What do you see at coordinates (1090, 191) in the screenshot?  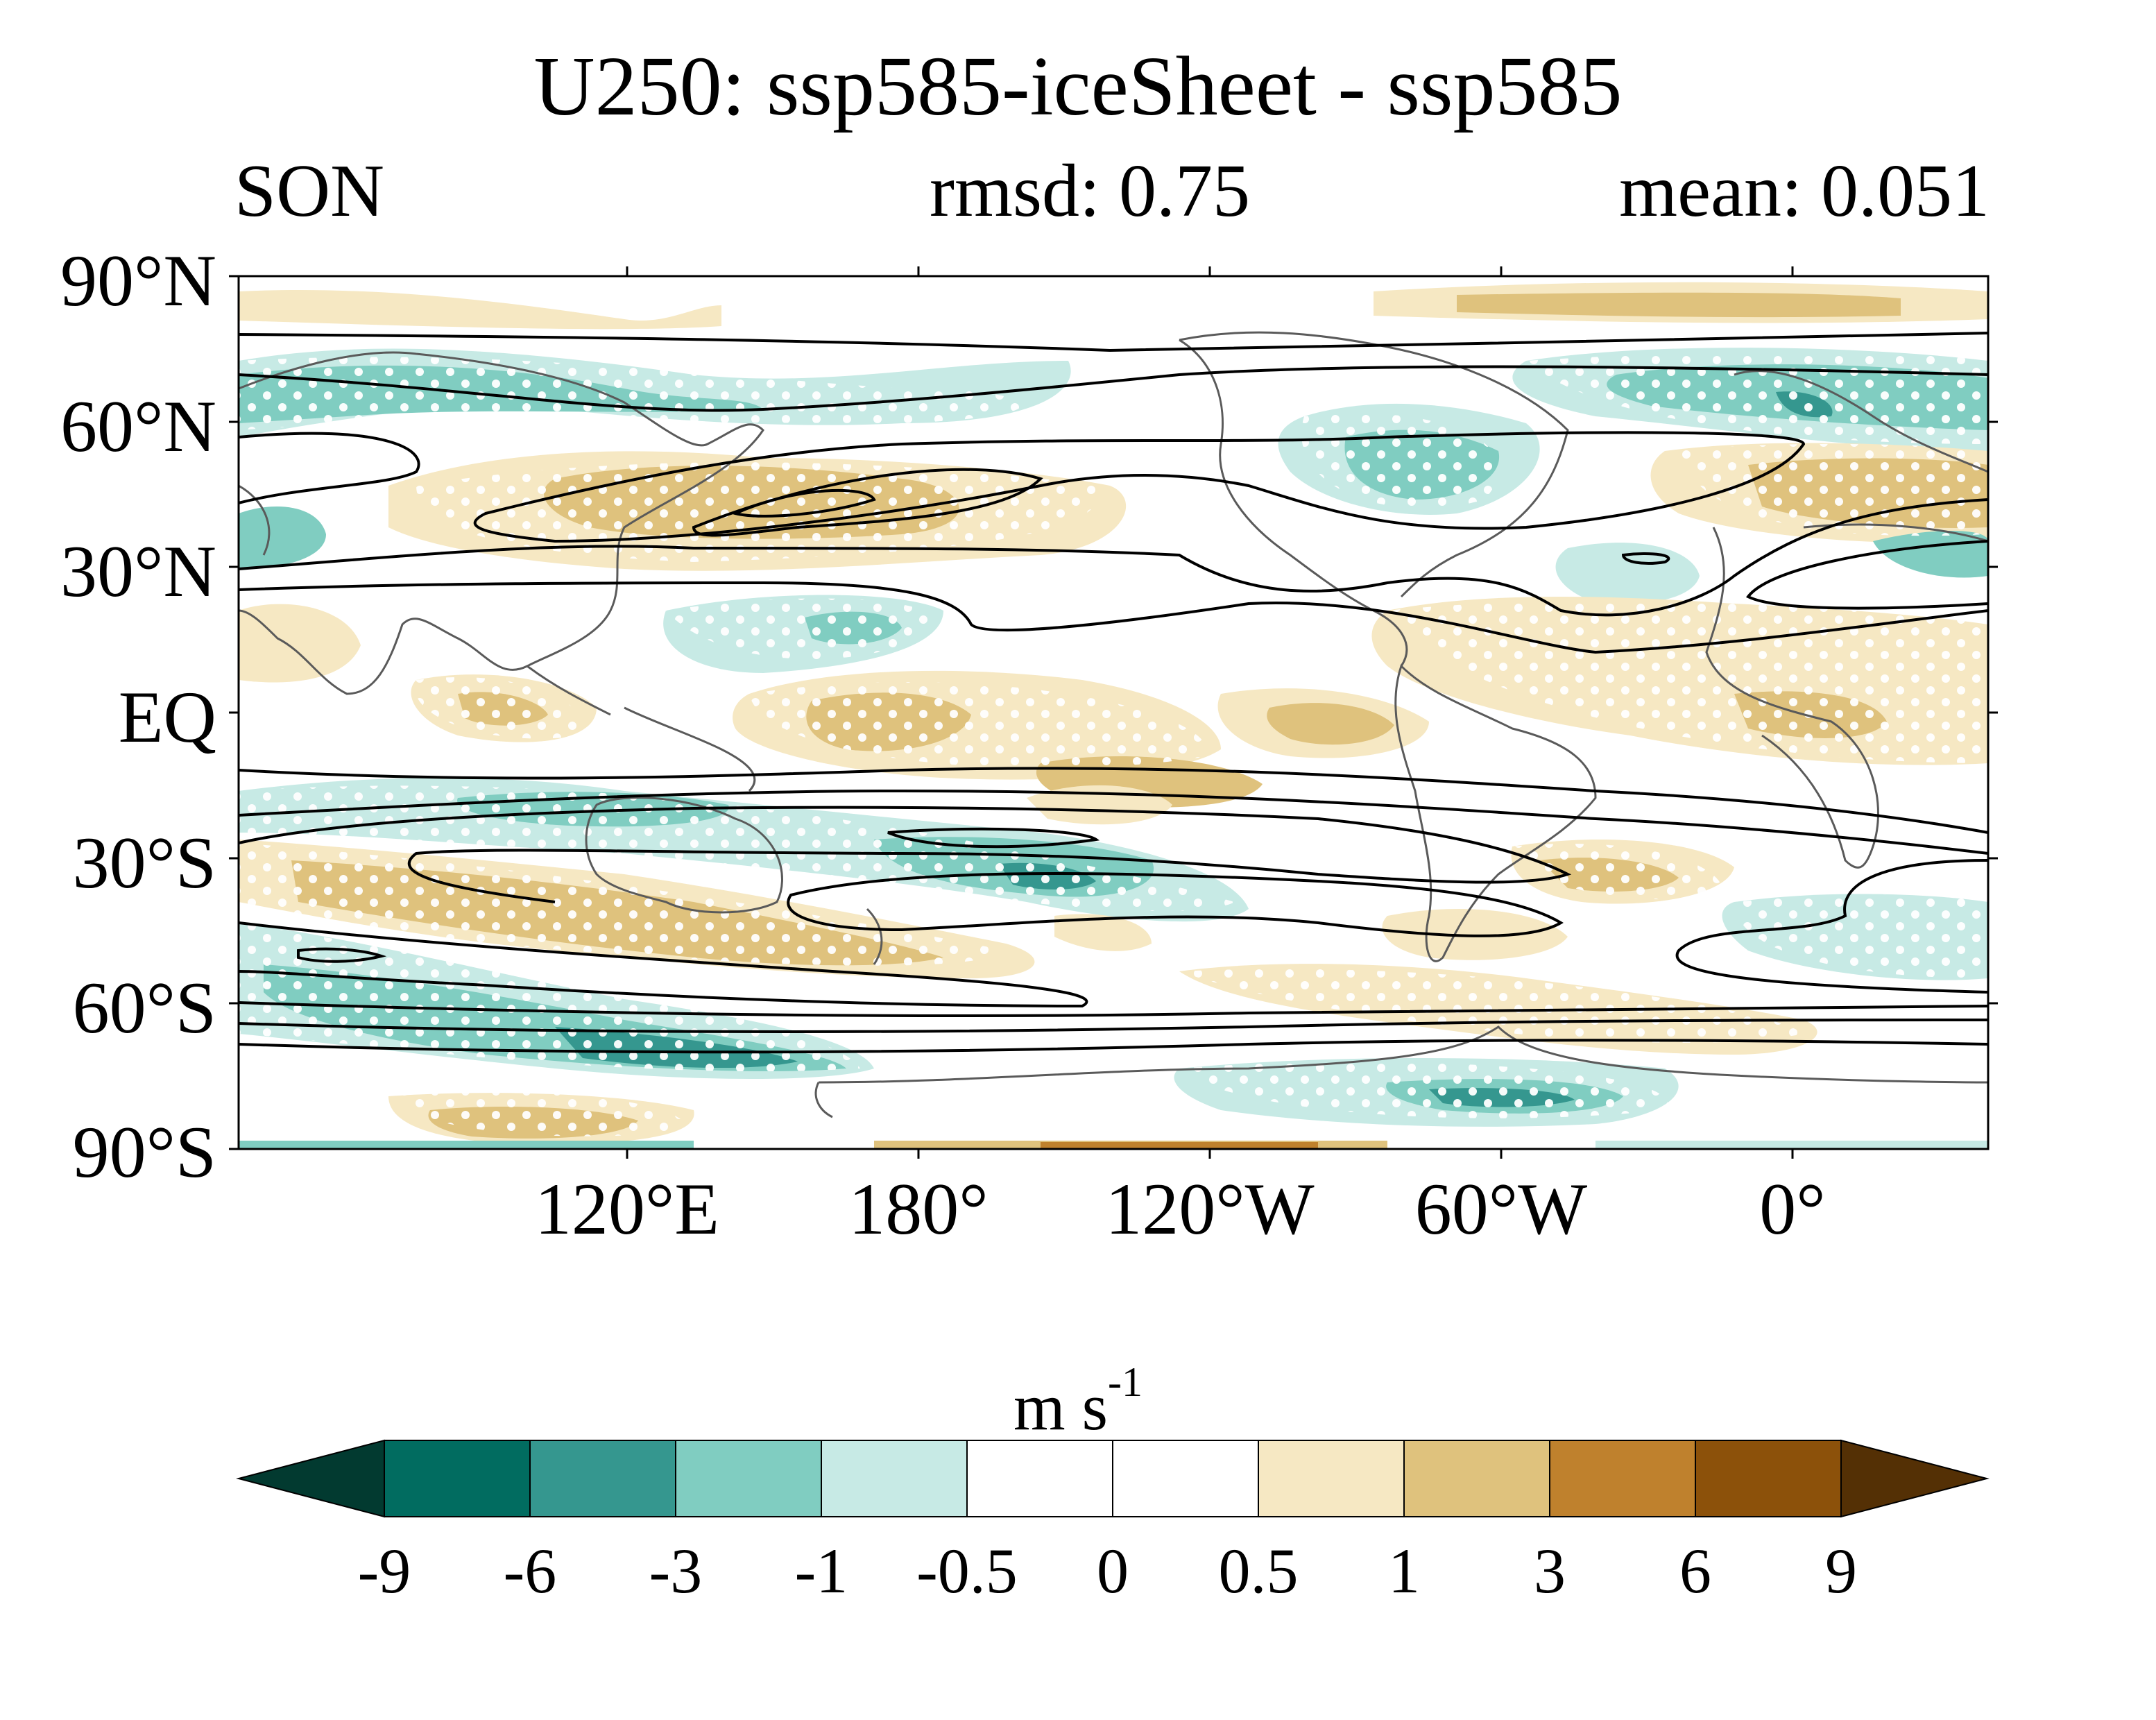 I see `rmsd-label: rmsd: 0.75` at bounding box center [1090, 191].